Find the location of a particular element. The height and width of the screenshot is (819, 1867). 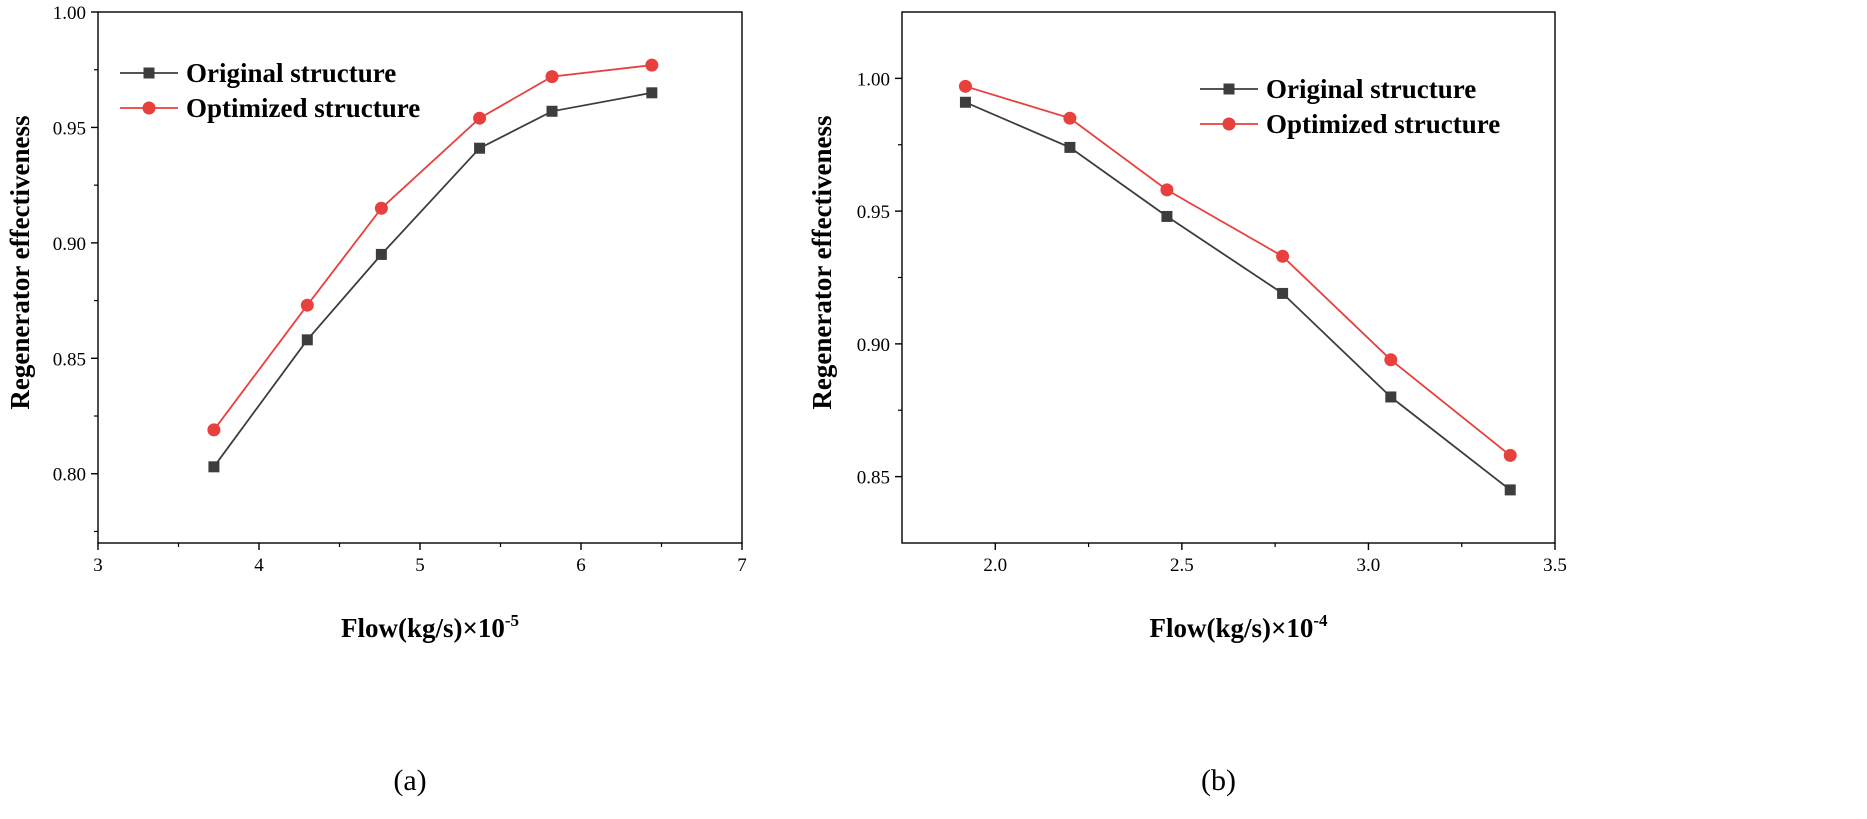

chart-b-x-tick-label: 3.5 is located at coordinates (1555, 565).